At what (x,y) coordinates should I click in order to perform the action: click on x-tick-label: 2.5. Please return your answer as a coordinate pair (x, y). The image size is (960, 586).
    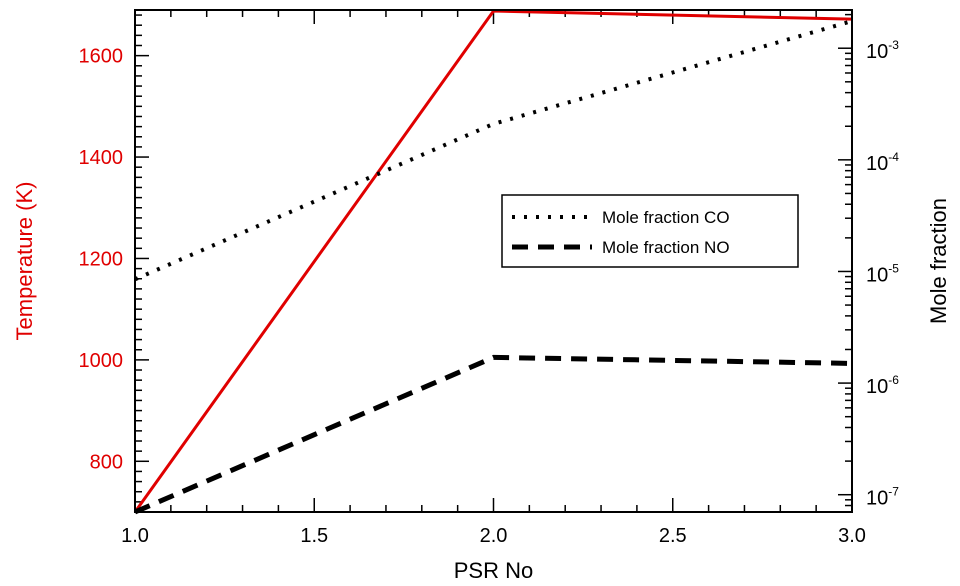
    Looking at the image, I should click on (673, 536).